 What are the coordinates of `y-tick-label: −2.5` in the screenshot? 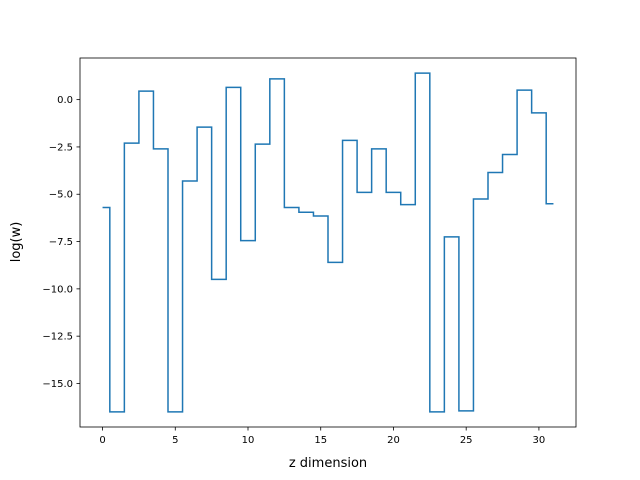 It's located at (61, 147).